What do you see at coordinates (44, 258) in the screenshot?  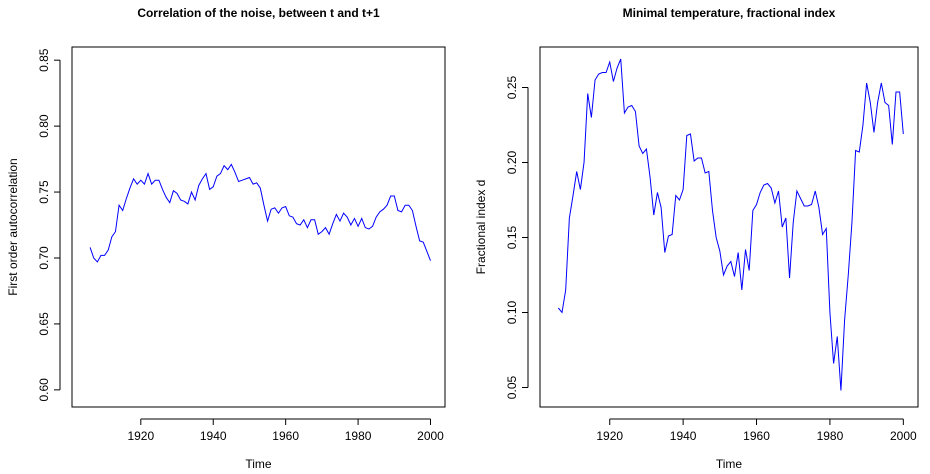 I see `y-tick-label: 0.70` at bounding box center [44, 258].